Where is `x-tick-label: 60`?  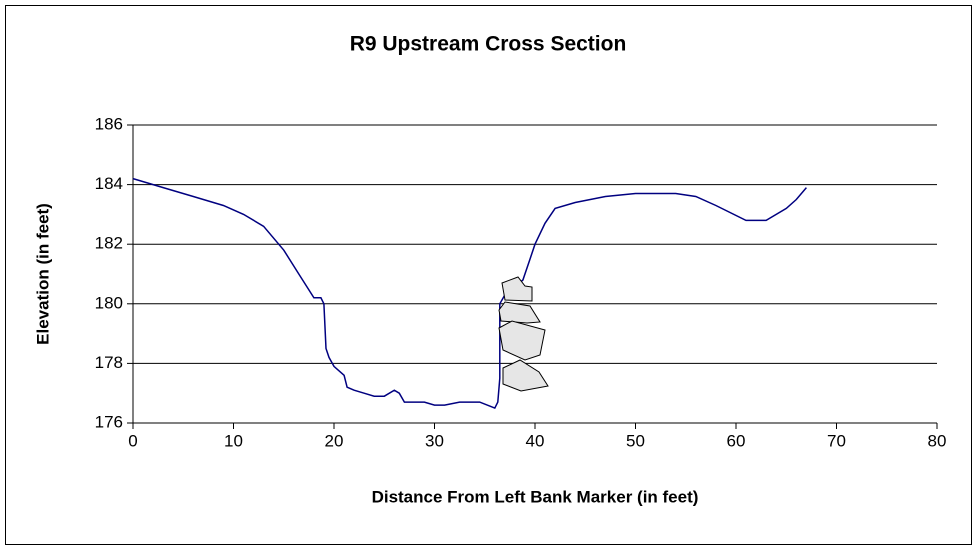
x-tick-label: 60 is located at coordinates (736, 440).